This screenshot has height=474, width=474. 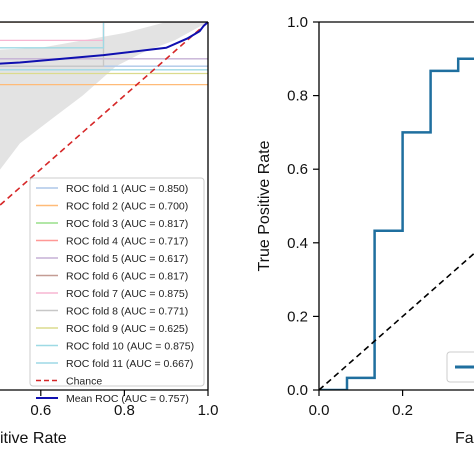 What do you see at coordinates (264, 205) in the screenshot?
I see `right-y-axis-title: True Positive Rate` at bounding box center [264, 205].